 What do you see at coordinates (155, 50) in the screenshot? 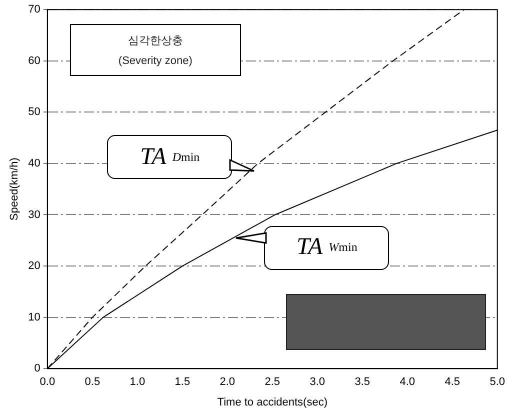
I see `text-box: 심각한상충 (Severity zone)` at bounding box center [155, 50].